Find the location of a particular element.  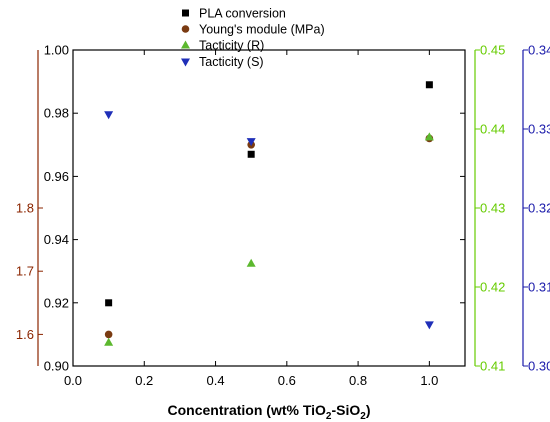

legend-label-modulus: Young's module (MPa) is located at coordinates (262, 30).